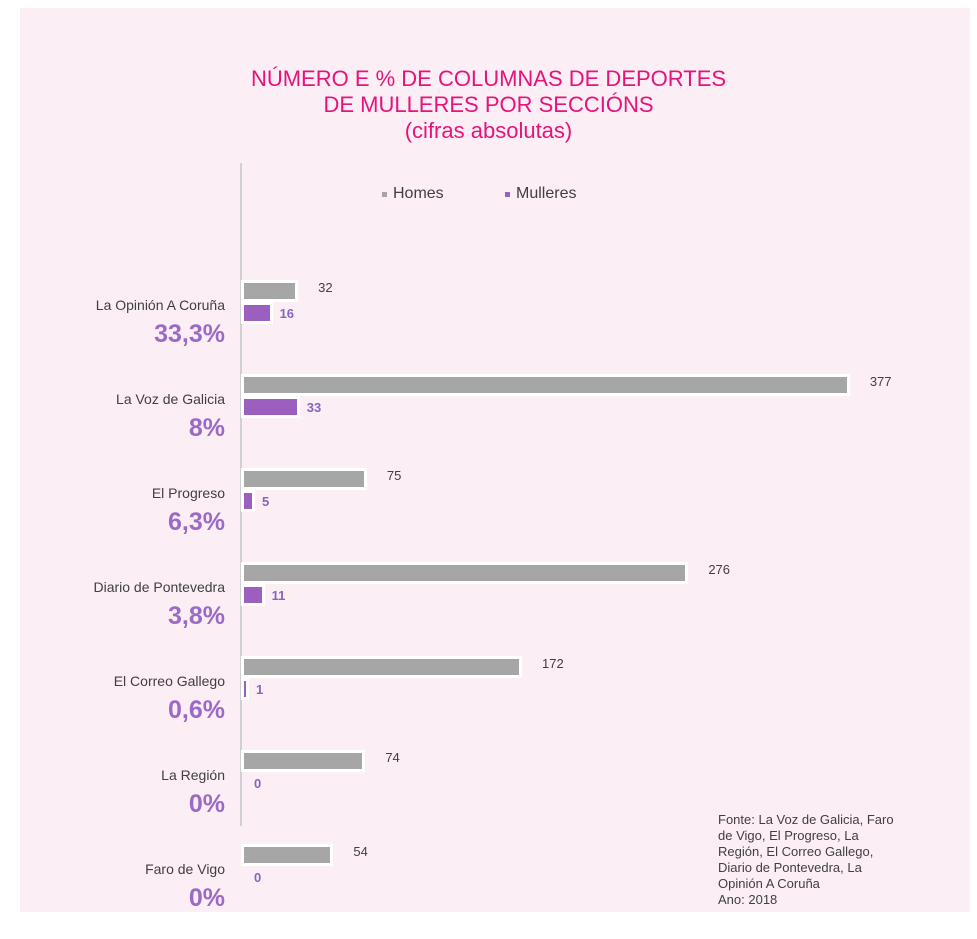 The width and height of the screenshot is (977, 939). Describe the element at coordinates (880, 381) in the screenshot. I see `value-label-homes-la-voz-de-galicia: 377` at that location.